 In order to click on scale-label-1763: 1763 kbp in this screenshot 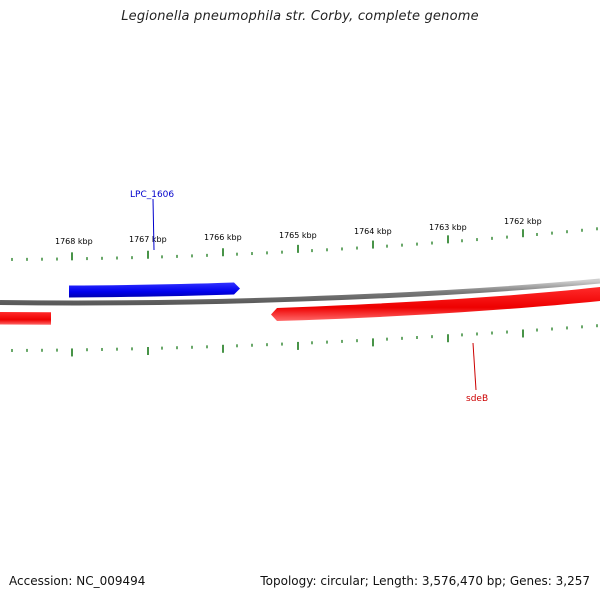, I will do `click(448, 227)`.